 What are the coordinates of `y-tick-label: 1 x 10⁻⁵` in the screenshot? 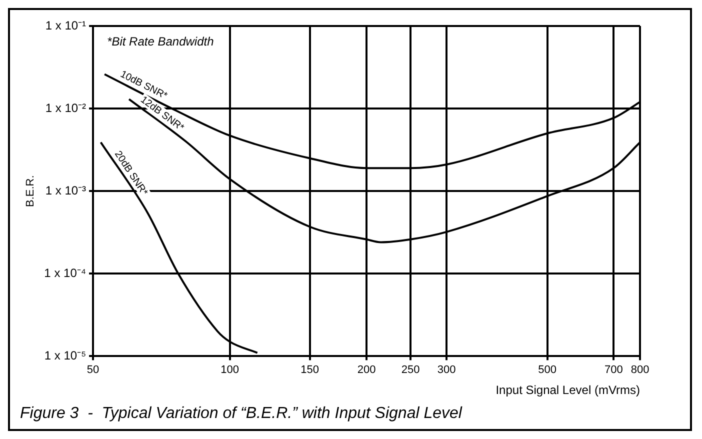 It's located at (65, 355).